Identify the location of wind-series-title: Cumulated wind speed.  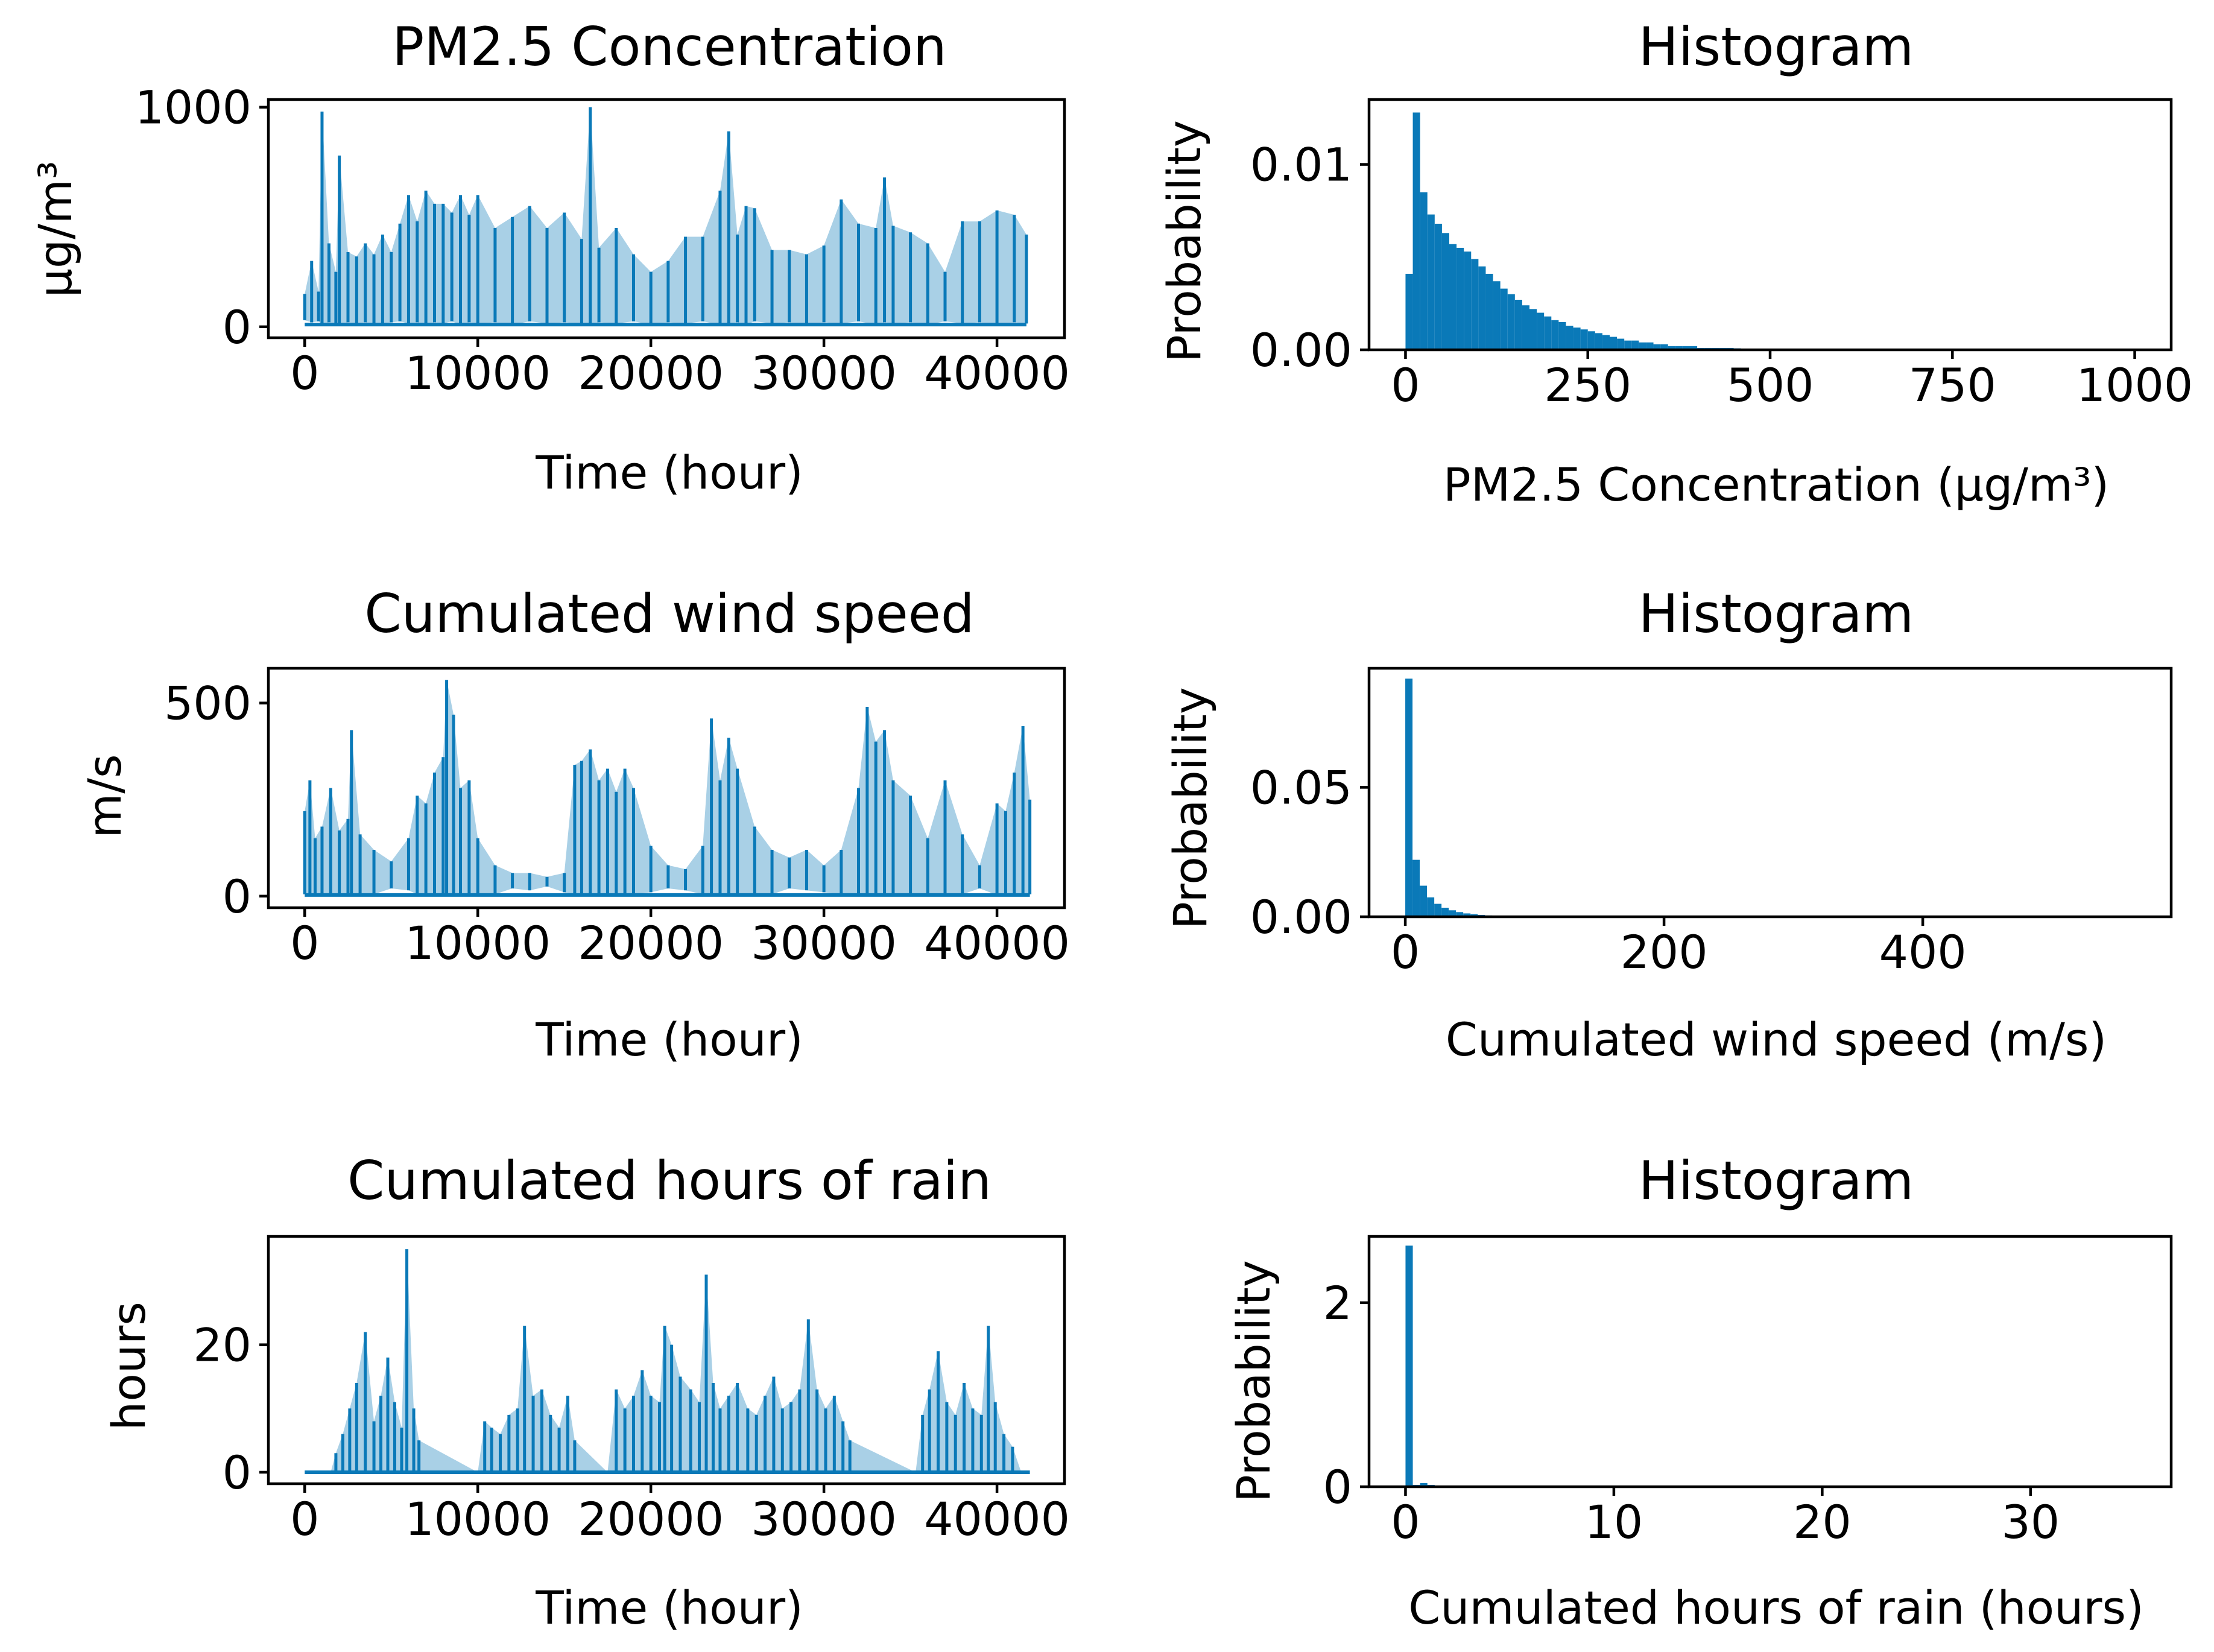
(669, 614).